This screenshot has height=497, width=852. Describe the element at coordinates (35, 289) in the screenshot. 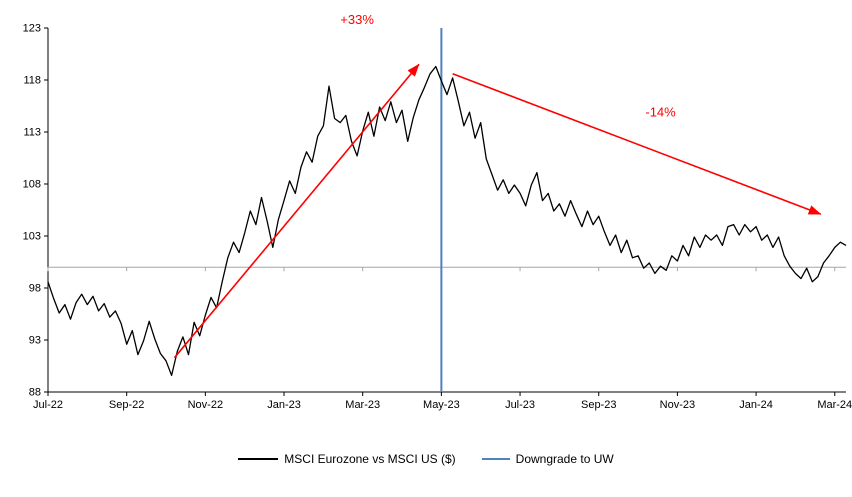

I see `svg-text: 98` at that location.